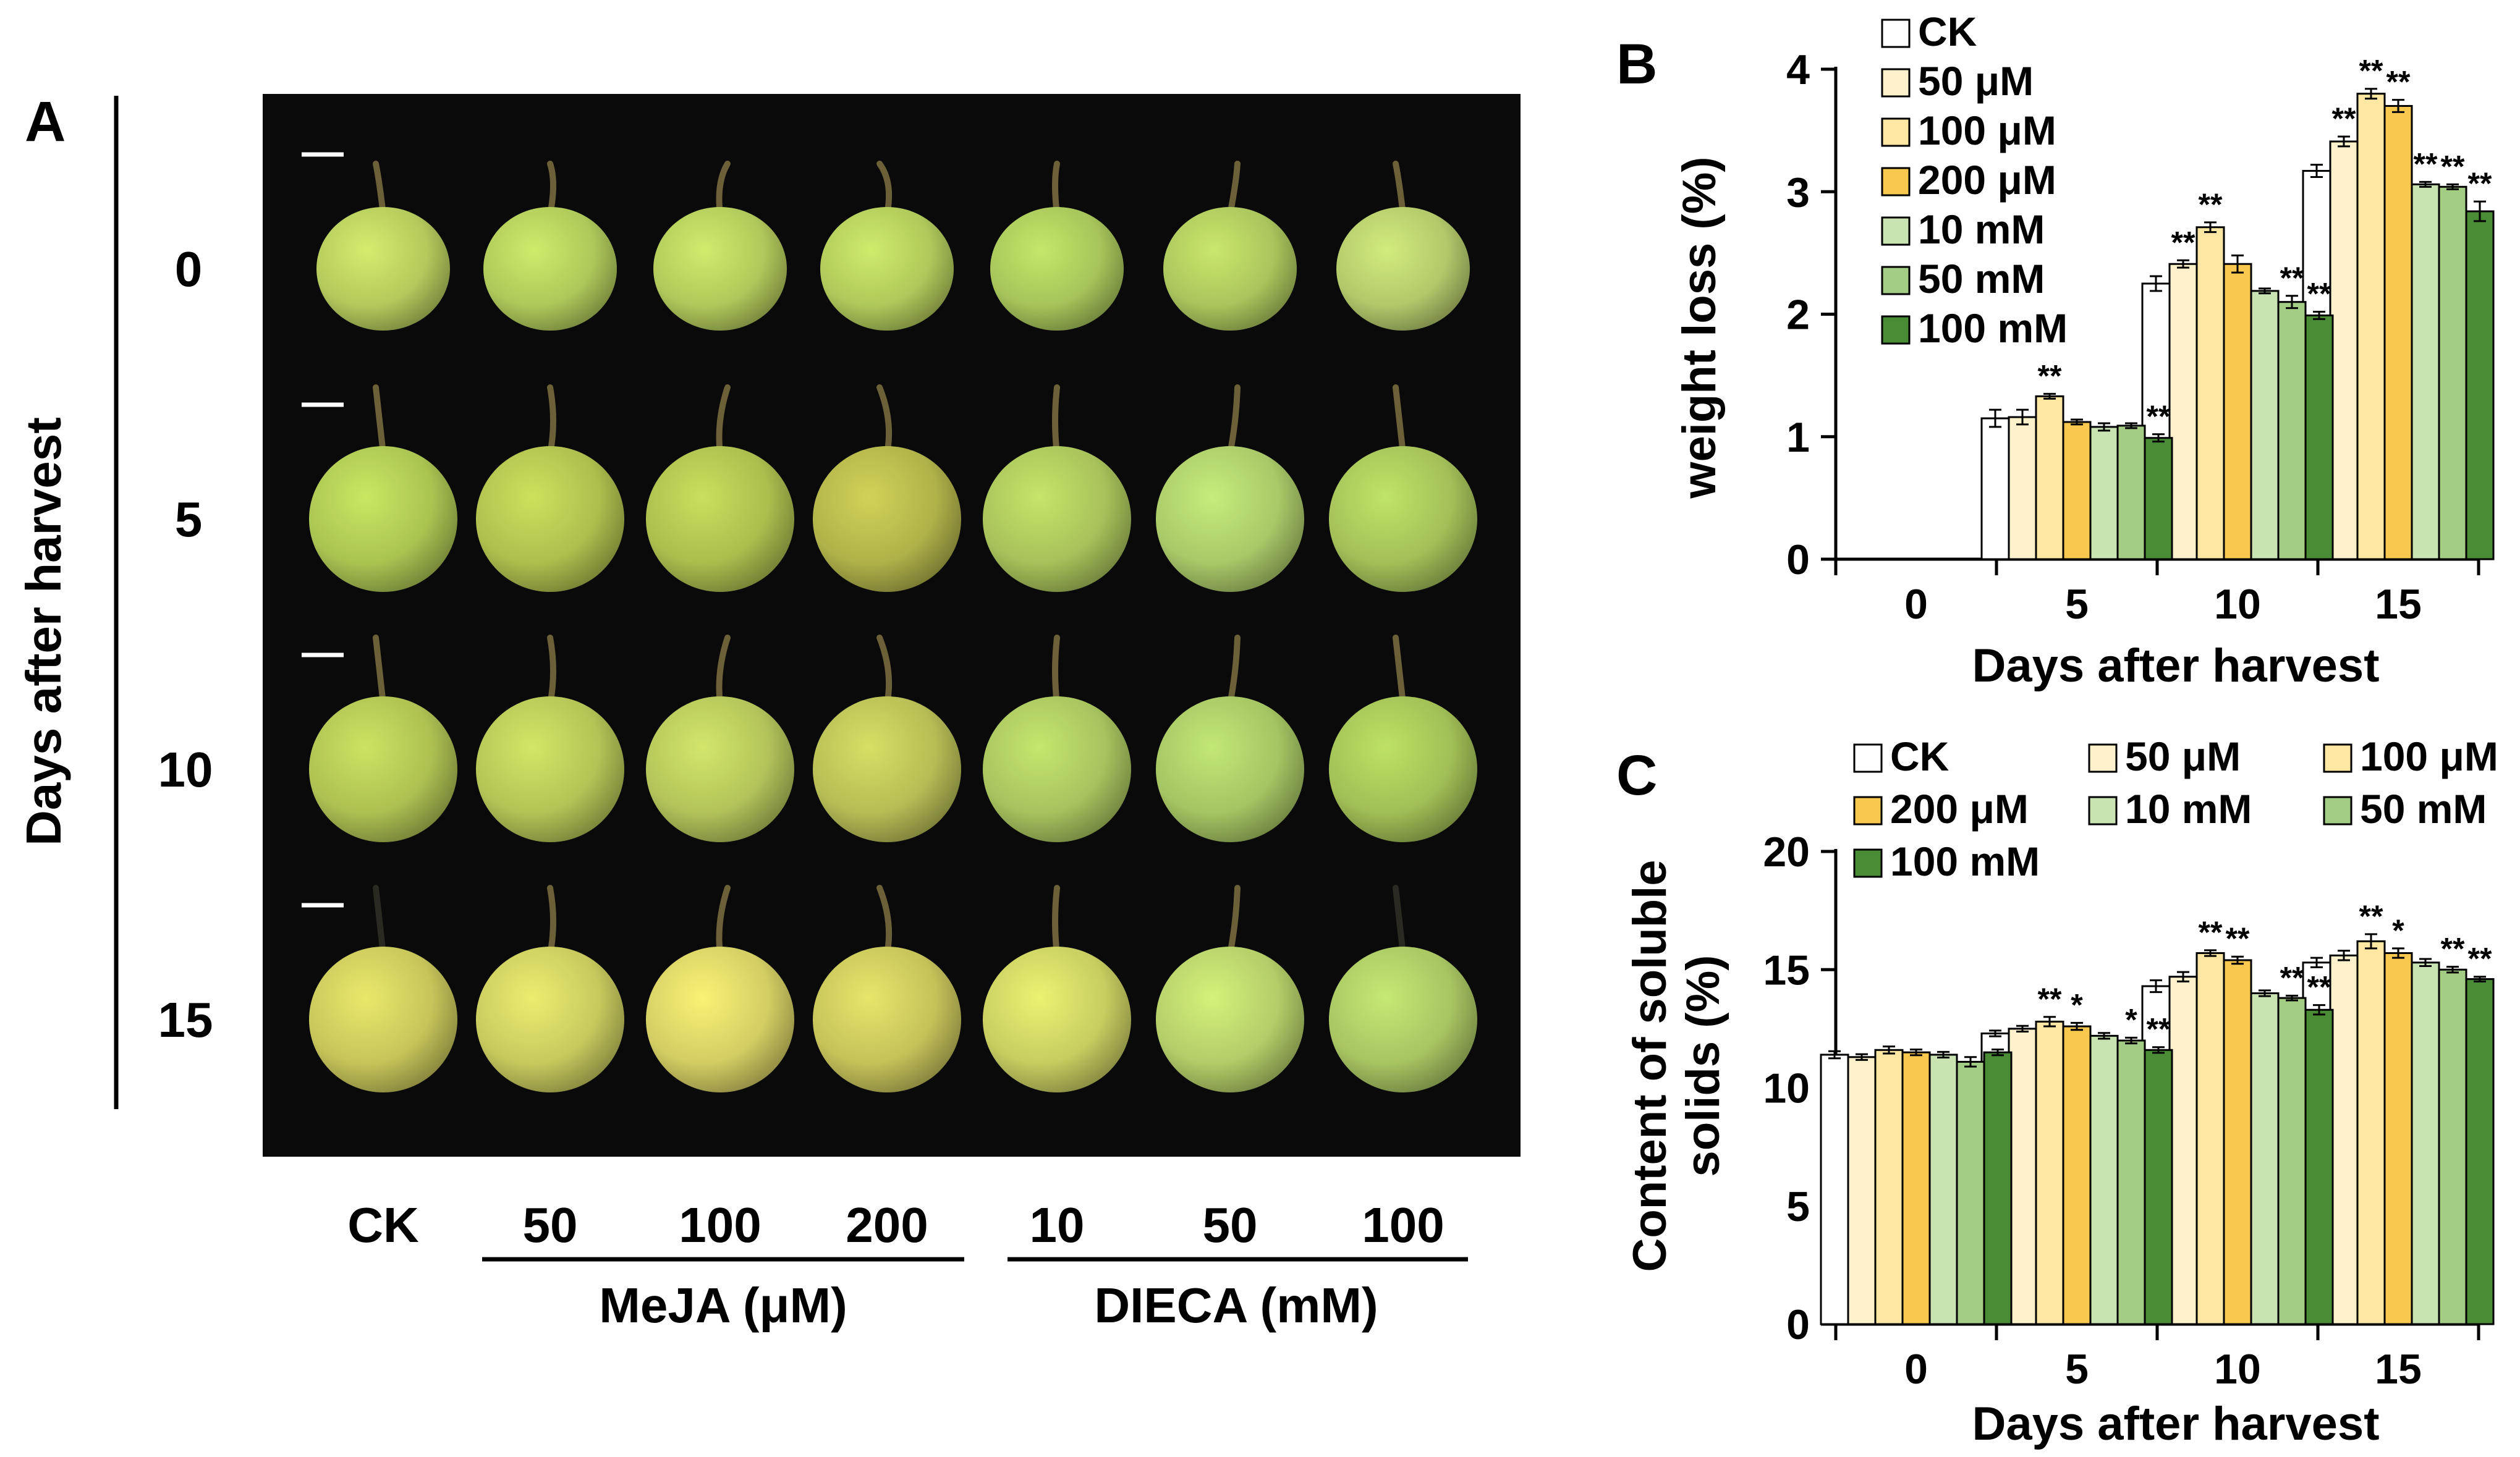 This screenshot has height=1457, width=2520. What do you see at coordinates (1965, 861) in the screenshot?
I see `legend-label: 100 mM` at bounding box center [1965, 861].